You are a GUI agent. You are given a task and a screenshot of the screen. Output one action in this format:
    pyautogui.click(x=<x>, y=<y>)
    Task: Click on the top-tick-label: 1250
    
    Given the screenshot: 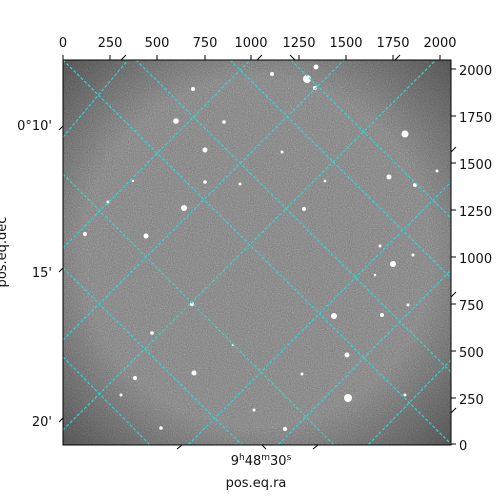 What is the action you would take?
    pyautogui.click(x=298, y=43)
    